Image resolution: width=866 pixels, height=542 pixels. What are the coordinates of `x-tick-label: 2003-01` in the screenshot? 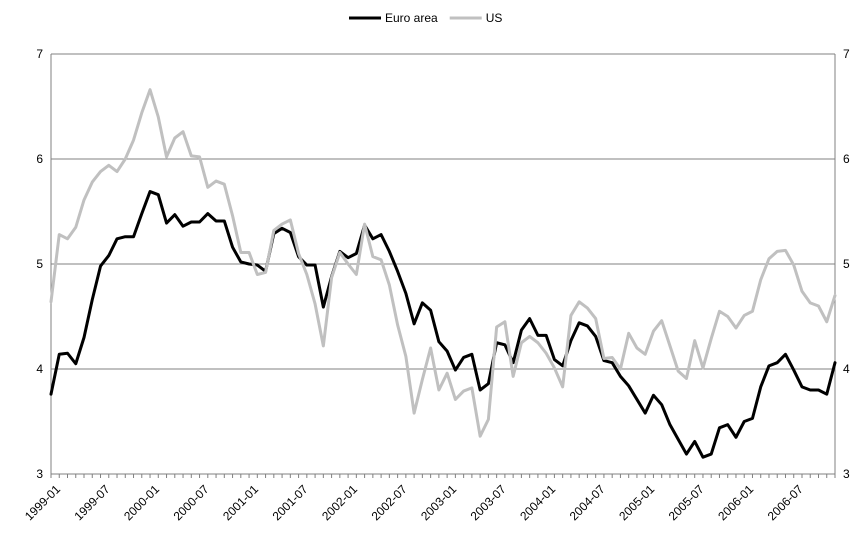 It's located at (438, 502).